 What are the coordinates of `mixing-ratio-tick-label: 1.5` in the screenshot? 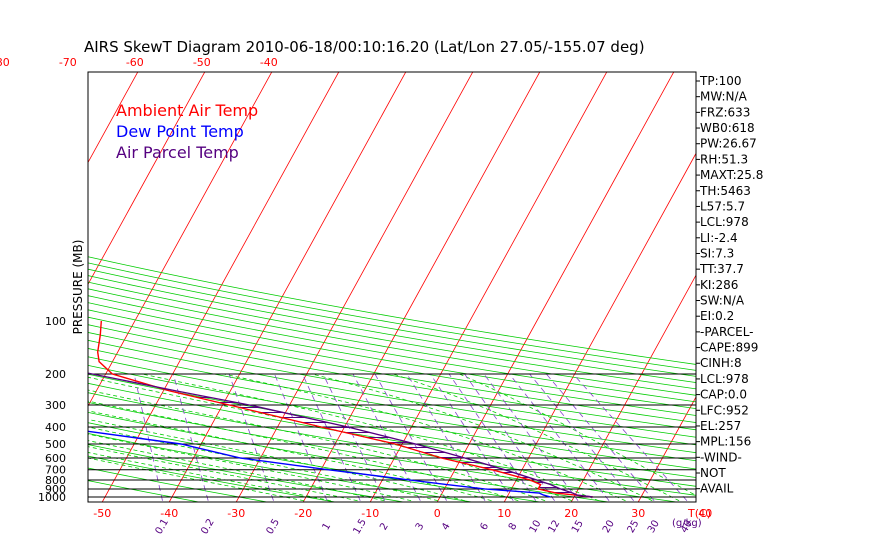 It's located at (359, 526).